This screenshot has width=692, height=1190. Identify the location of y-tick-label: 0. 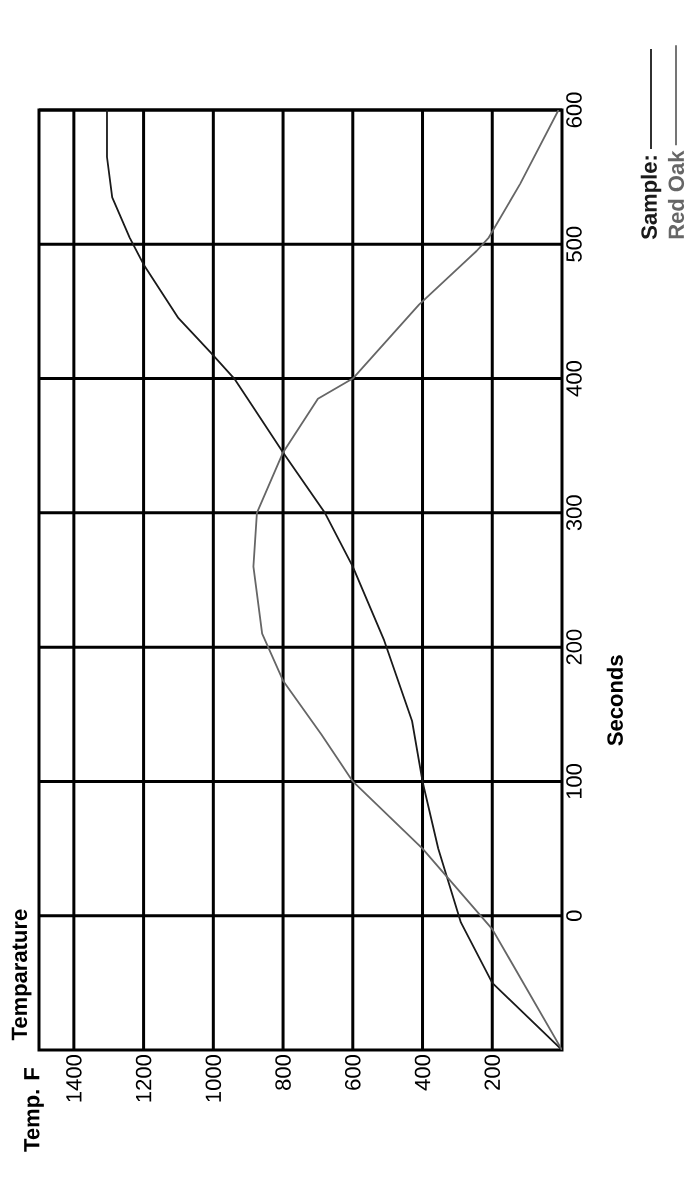
(574, 915).